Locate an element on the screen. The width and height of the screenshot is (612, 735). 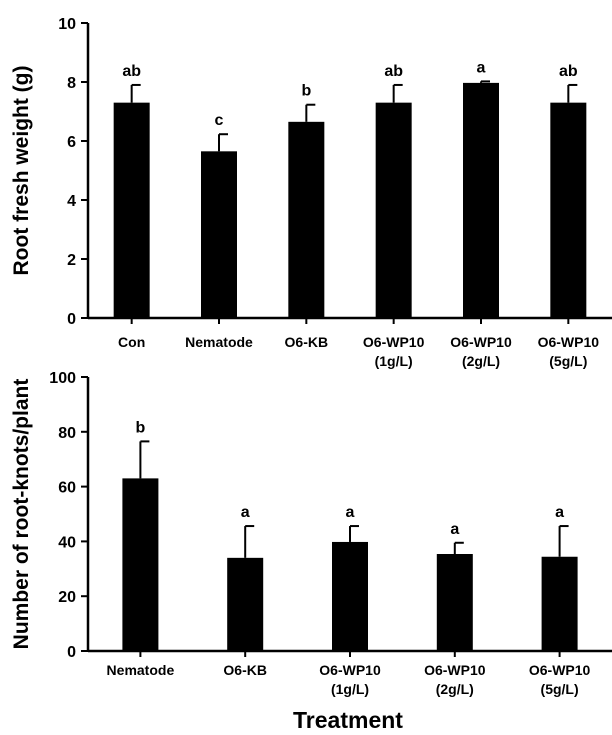
y-tick-label: 60 is located at coordinates (67, 488).